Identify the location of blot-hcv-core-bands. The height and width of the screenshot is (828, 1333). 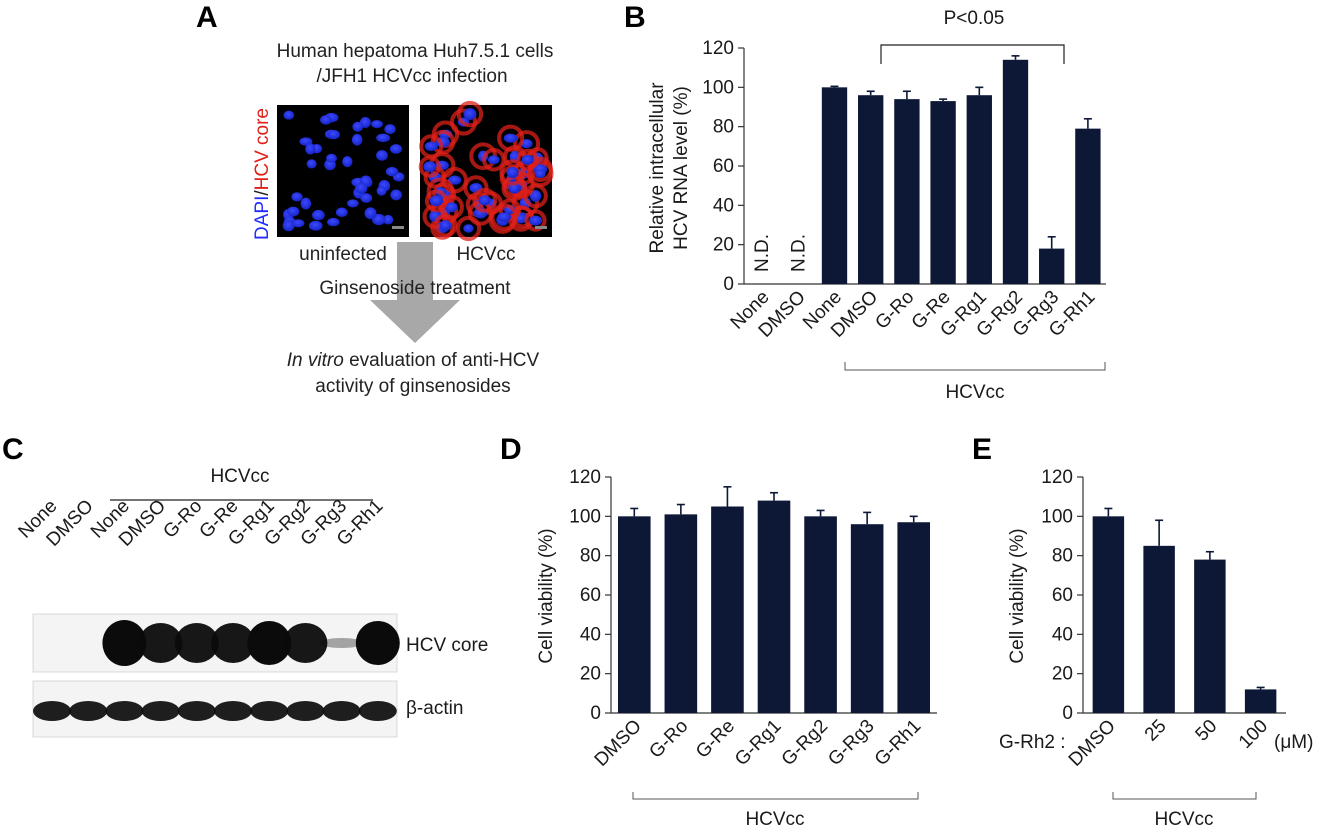
(251, 643).